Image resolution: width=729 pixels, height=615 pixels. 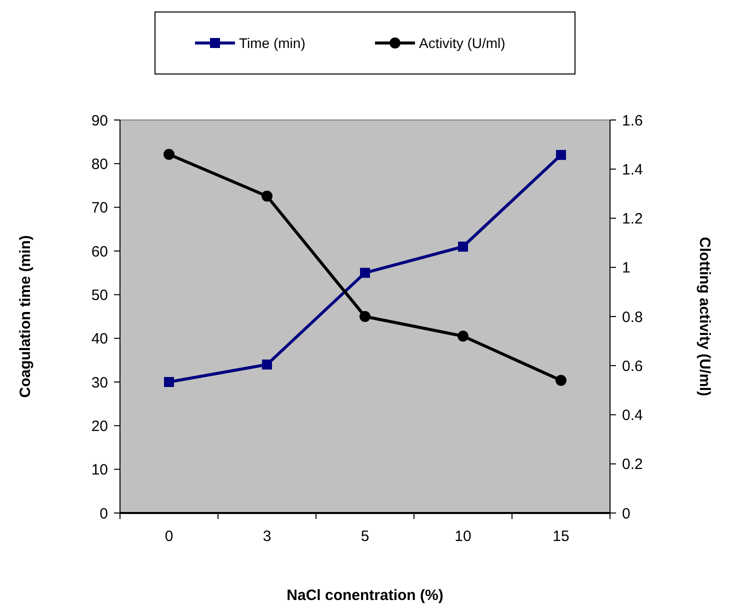 I want to click on y2-tick-label: 0.8, so click(x=632, y=317).